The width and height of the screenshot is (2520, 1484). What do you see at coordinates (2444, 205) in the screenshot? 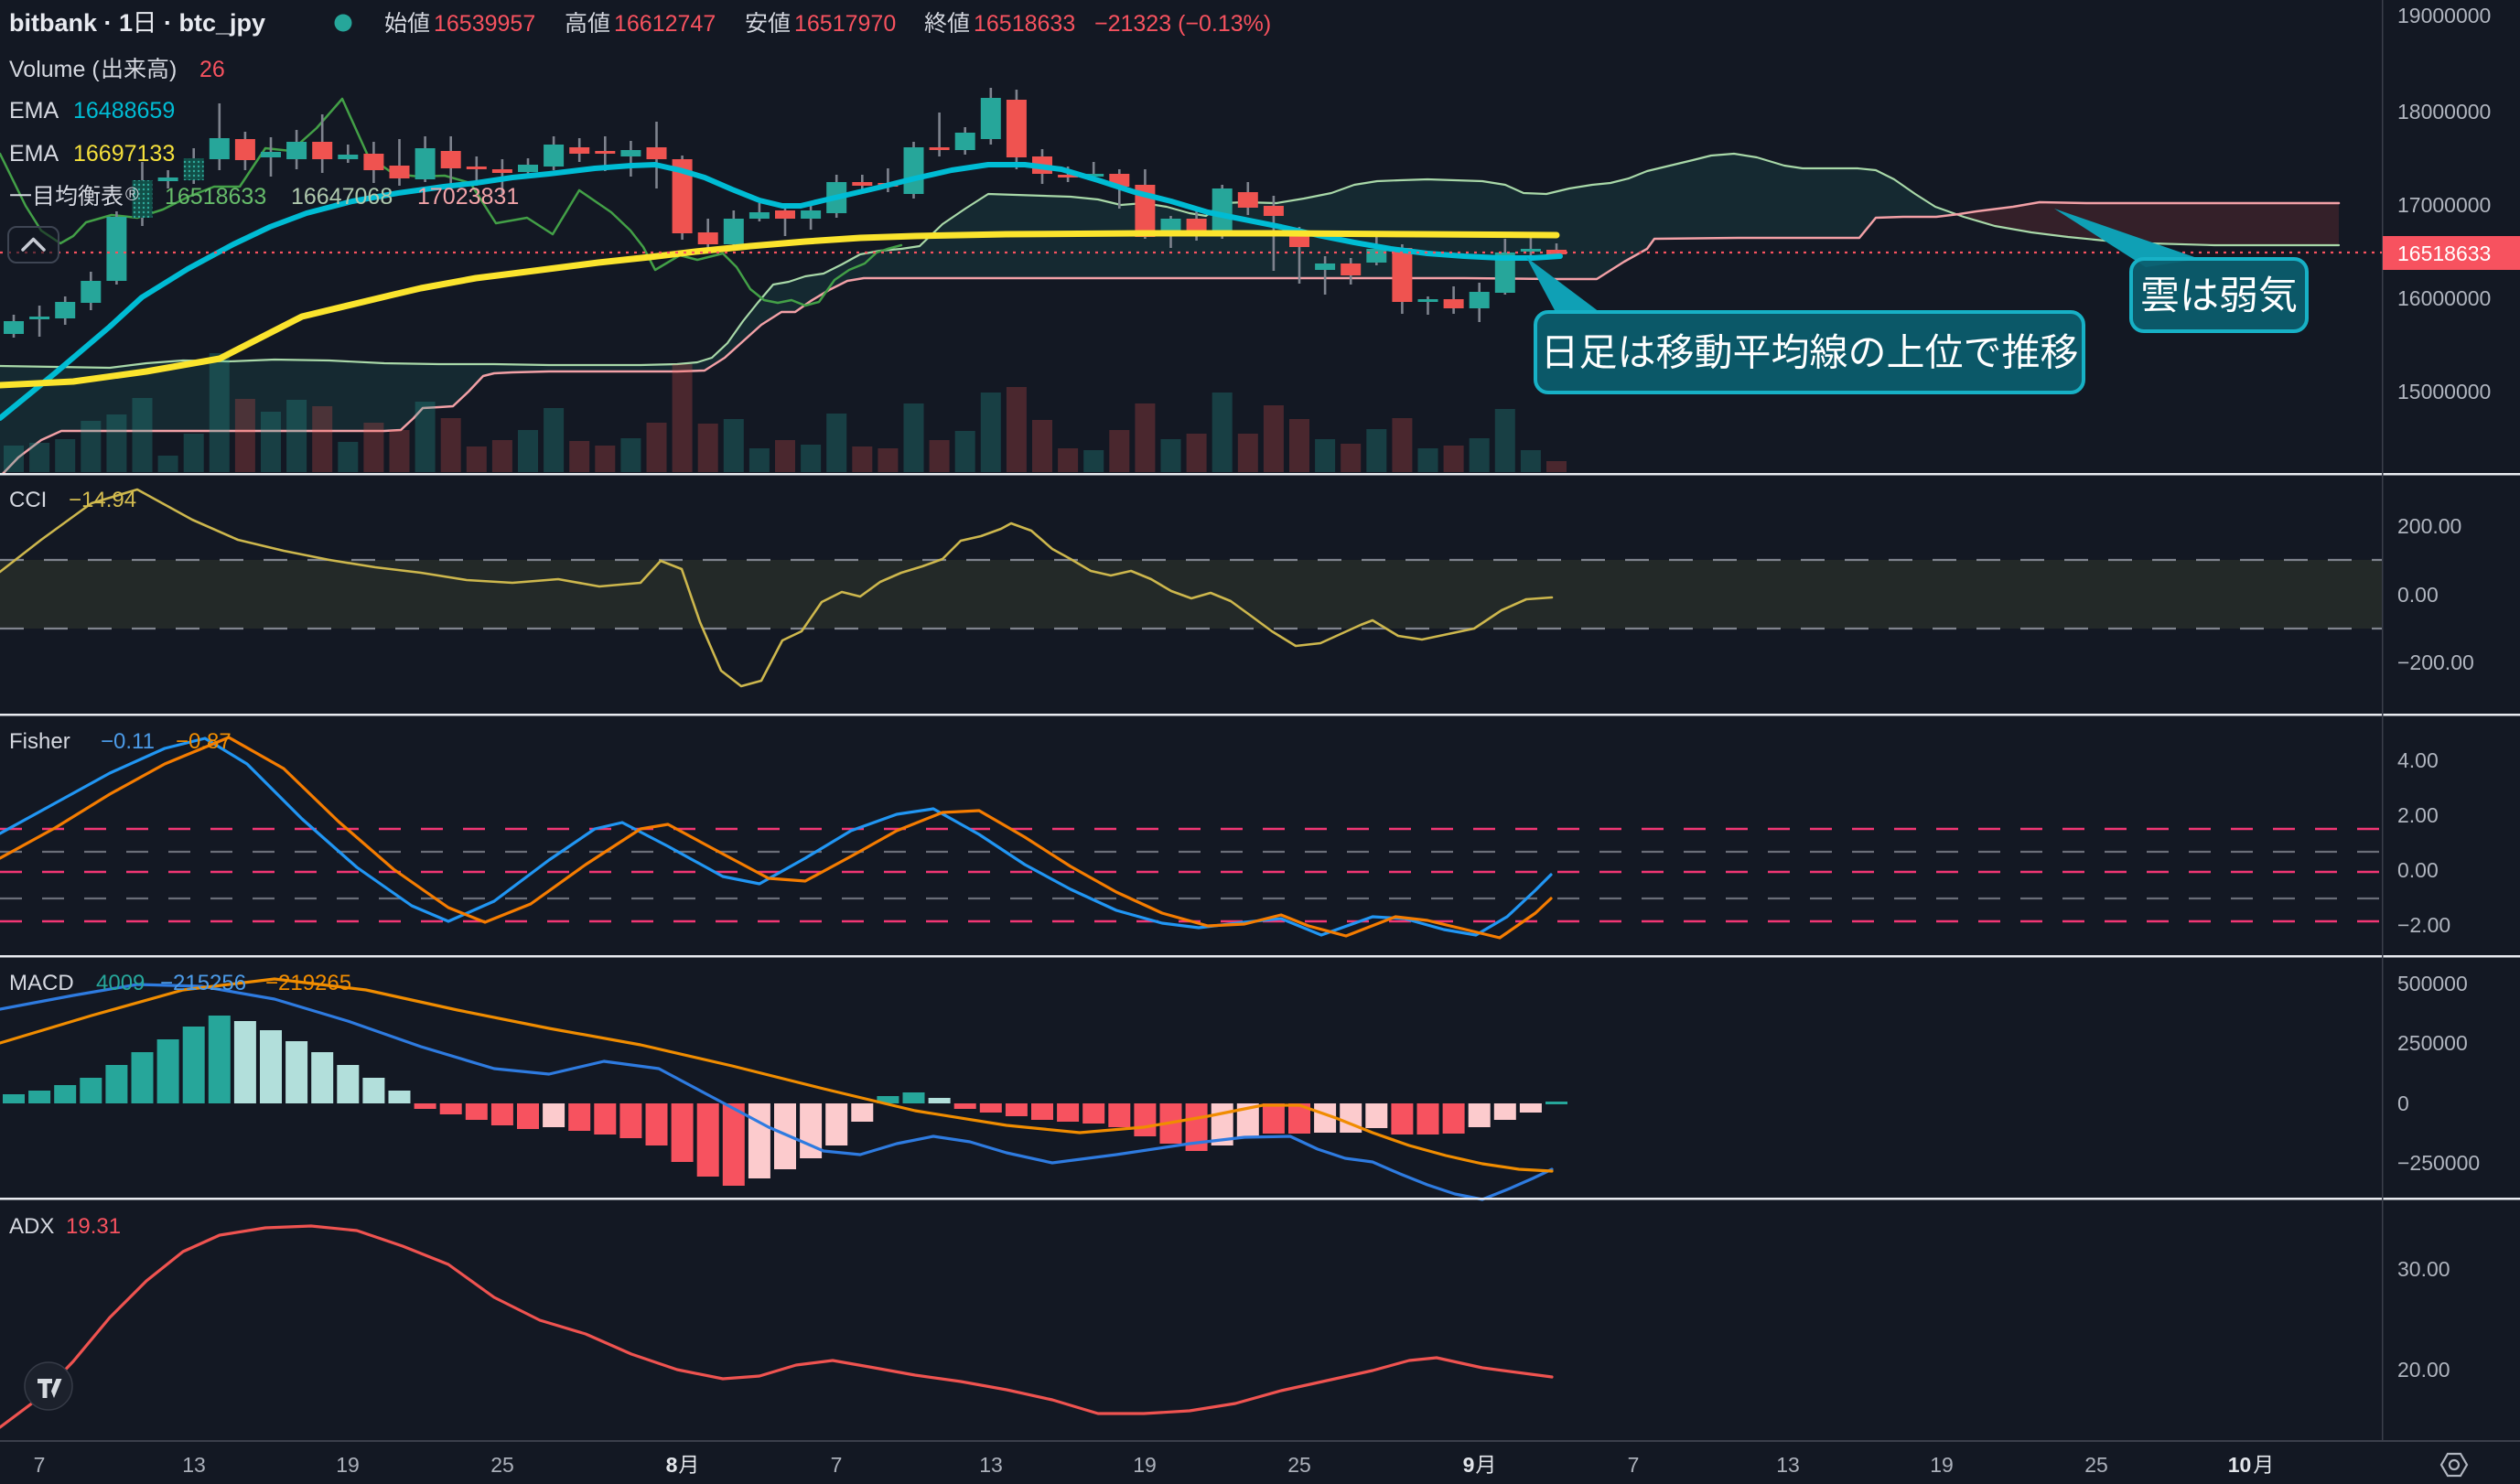
I see `svg-text: 17000000` at bounding box center [2444, 205].